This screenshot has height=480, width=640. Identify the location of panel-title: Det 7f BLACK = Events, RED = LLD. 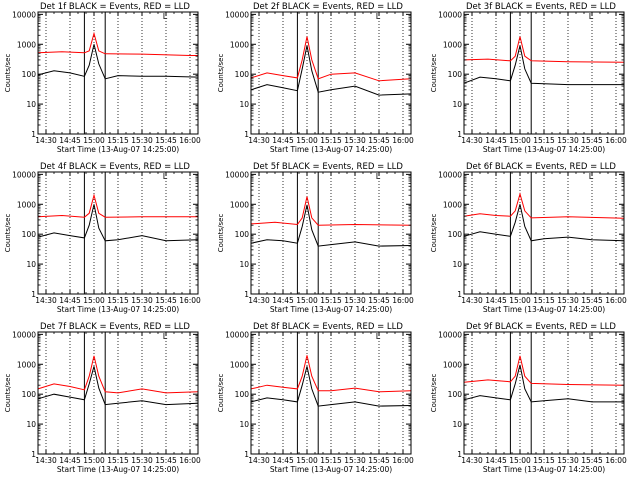
(115, 327).